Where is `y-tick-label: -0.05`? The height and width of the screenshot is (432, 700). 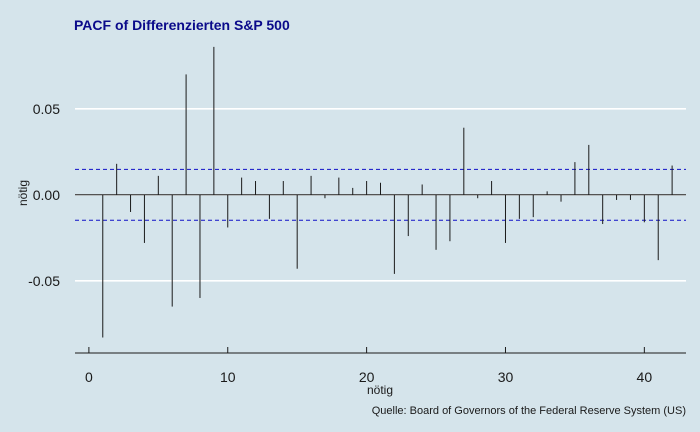
y-tick-label: -0.05 is located at coordinates (44, 281).